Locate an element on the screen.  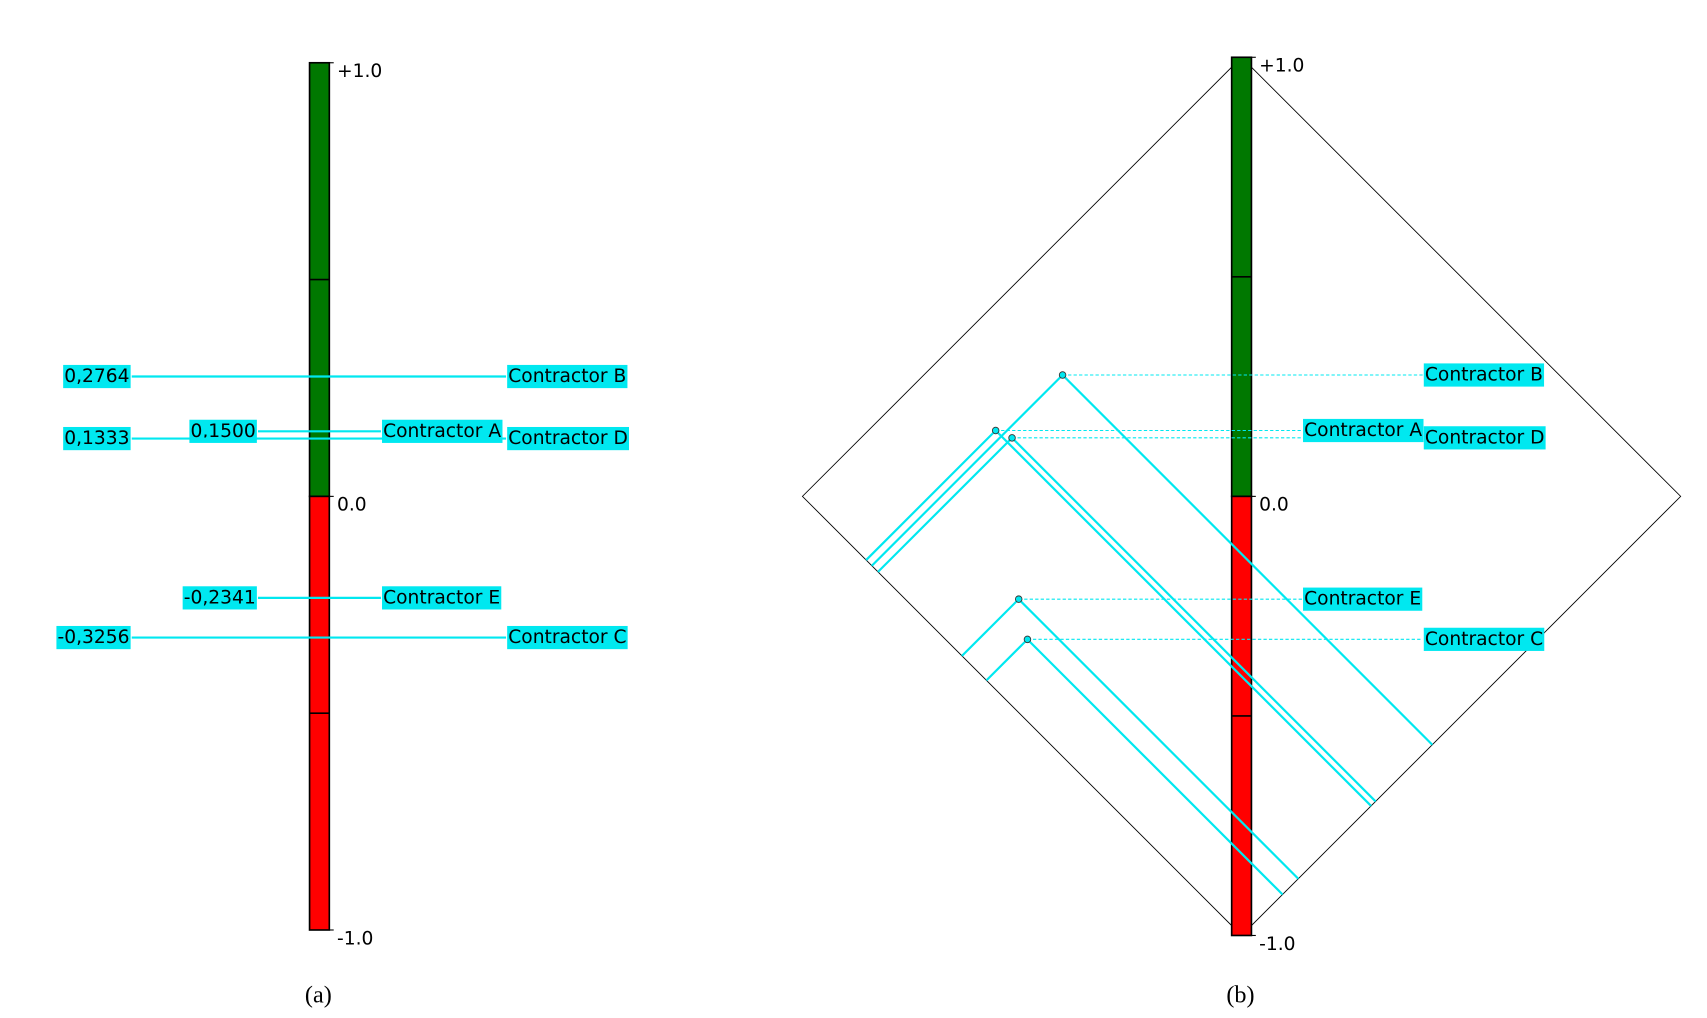
value-label: -0,2341 is located at coordinates (220, 597).